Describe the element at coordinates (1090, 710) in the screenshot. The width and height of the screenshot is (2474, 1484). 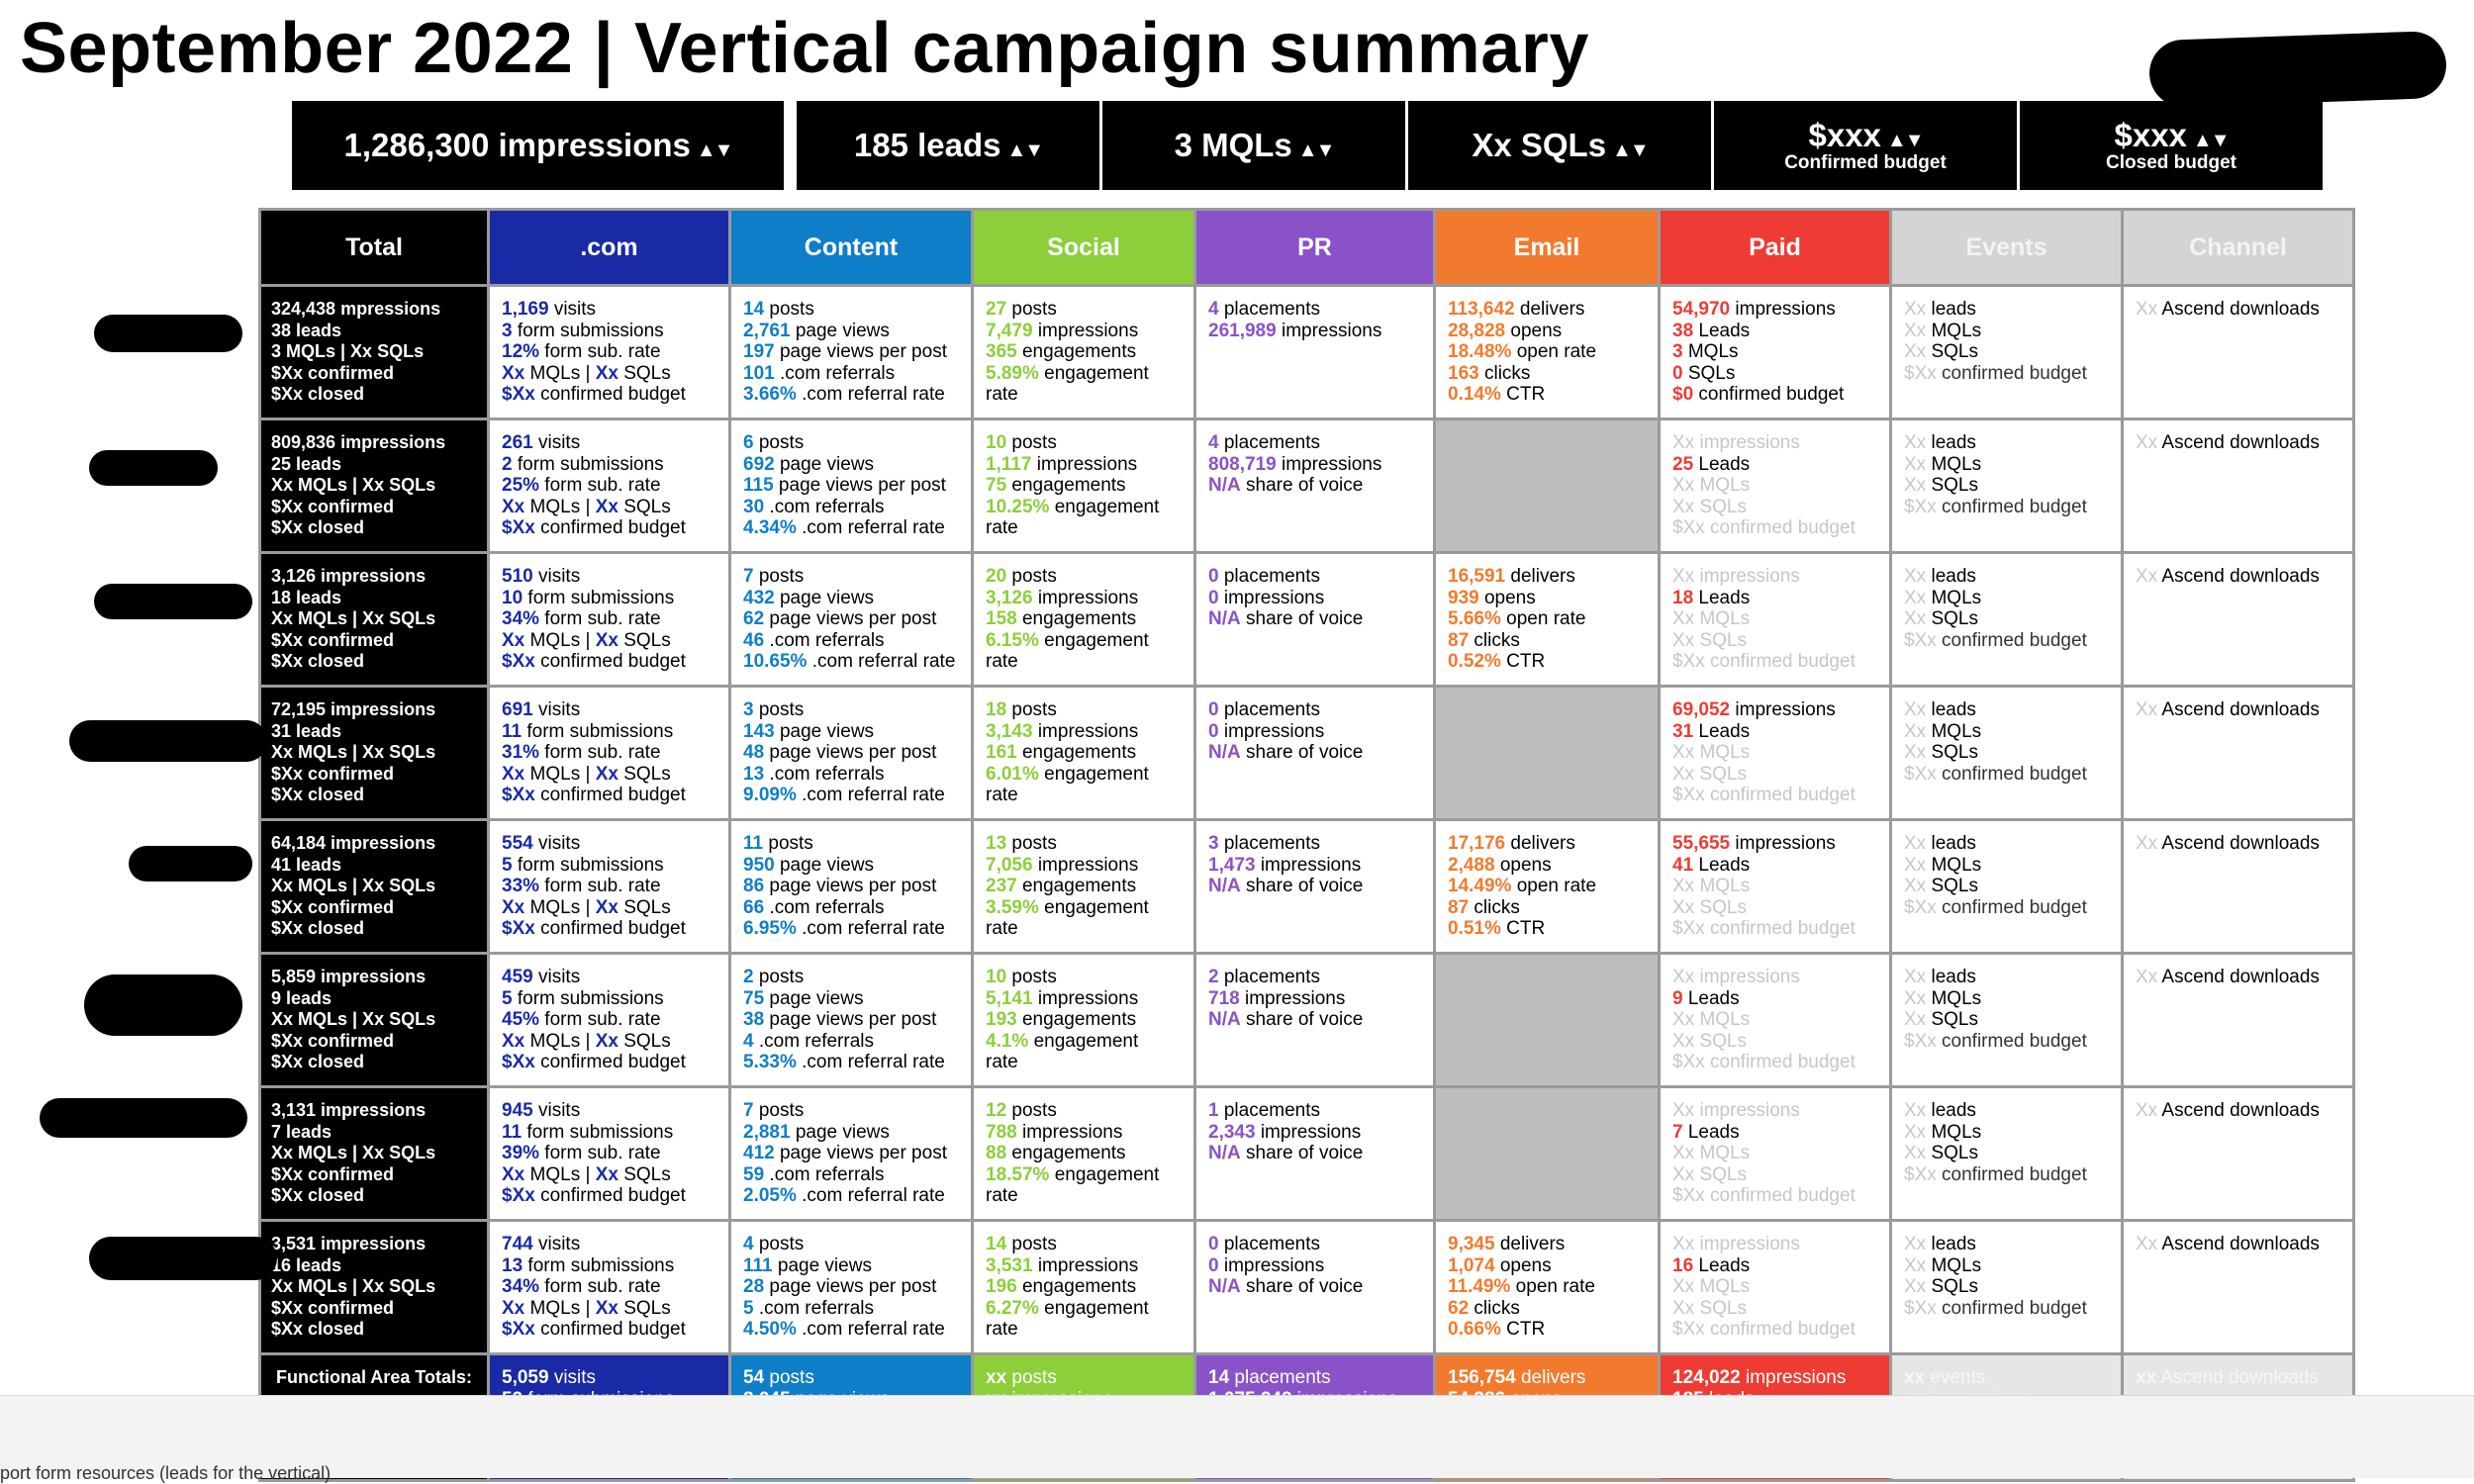
I see `metric-line: 18 posts` at that location.